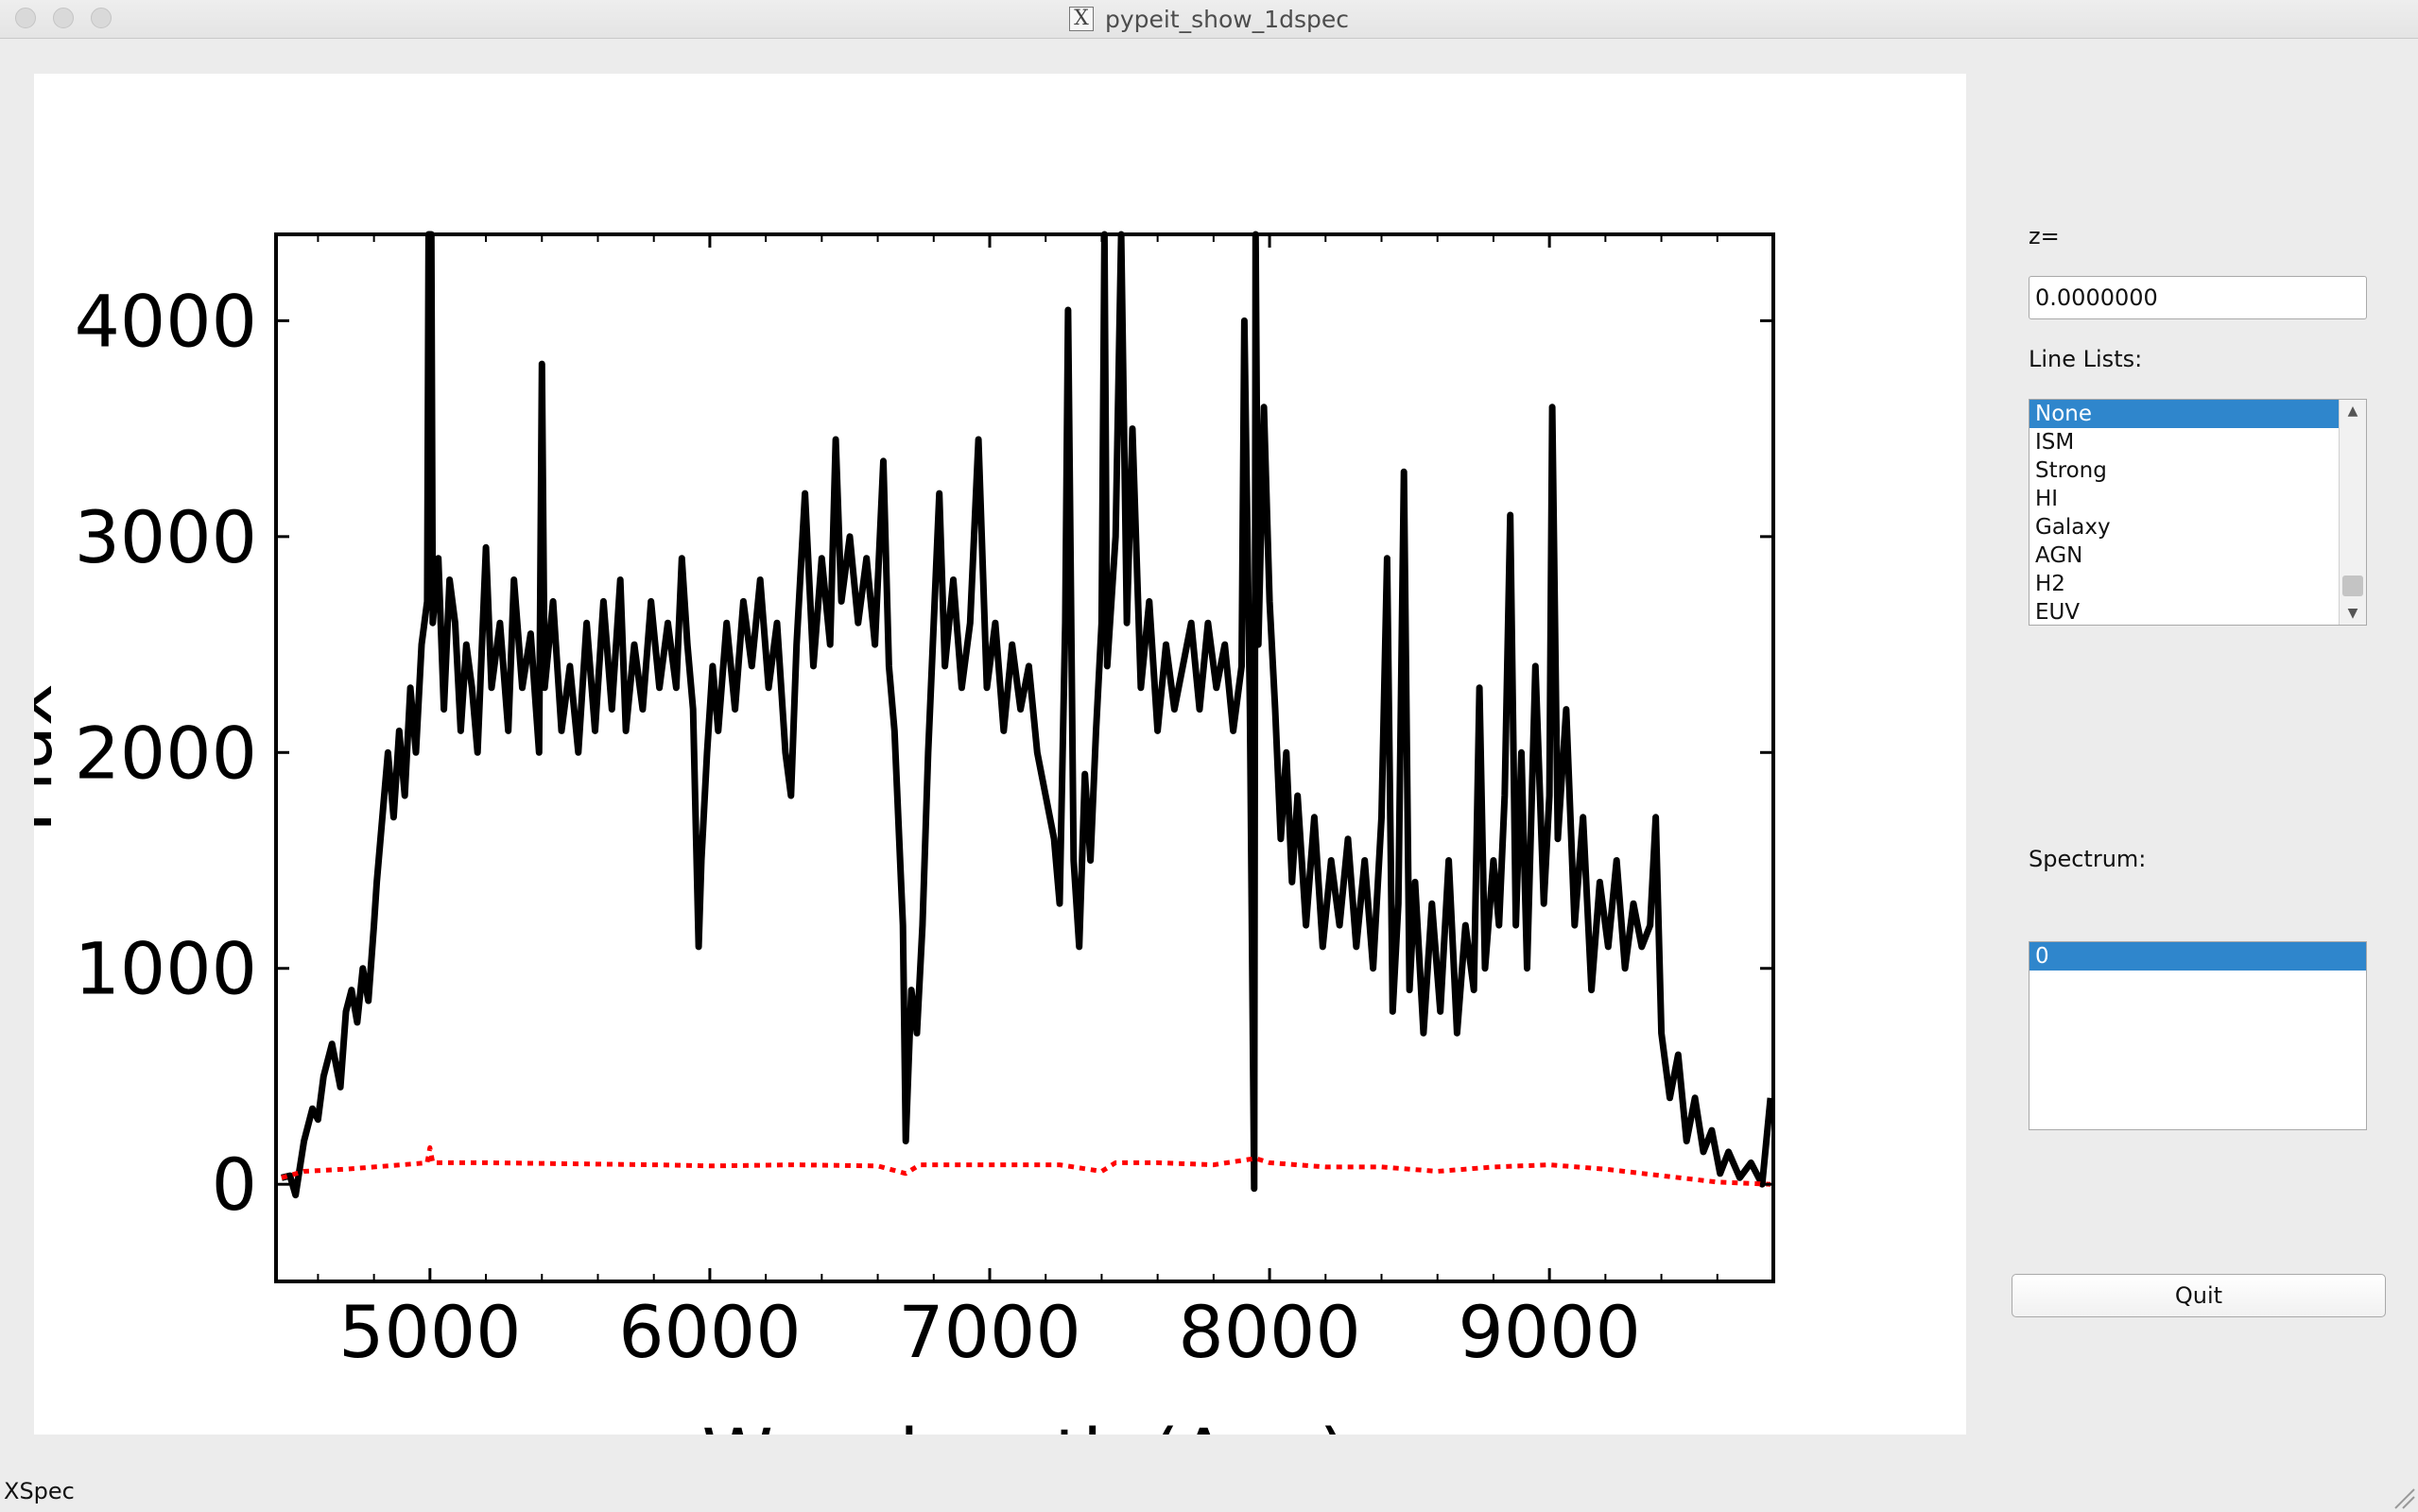 This screenshot has width=2418, height=1512. Describe the element at coordinates (166, 969) in the screenshot. I see `y-tick-label: 1000` at that location.